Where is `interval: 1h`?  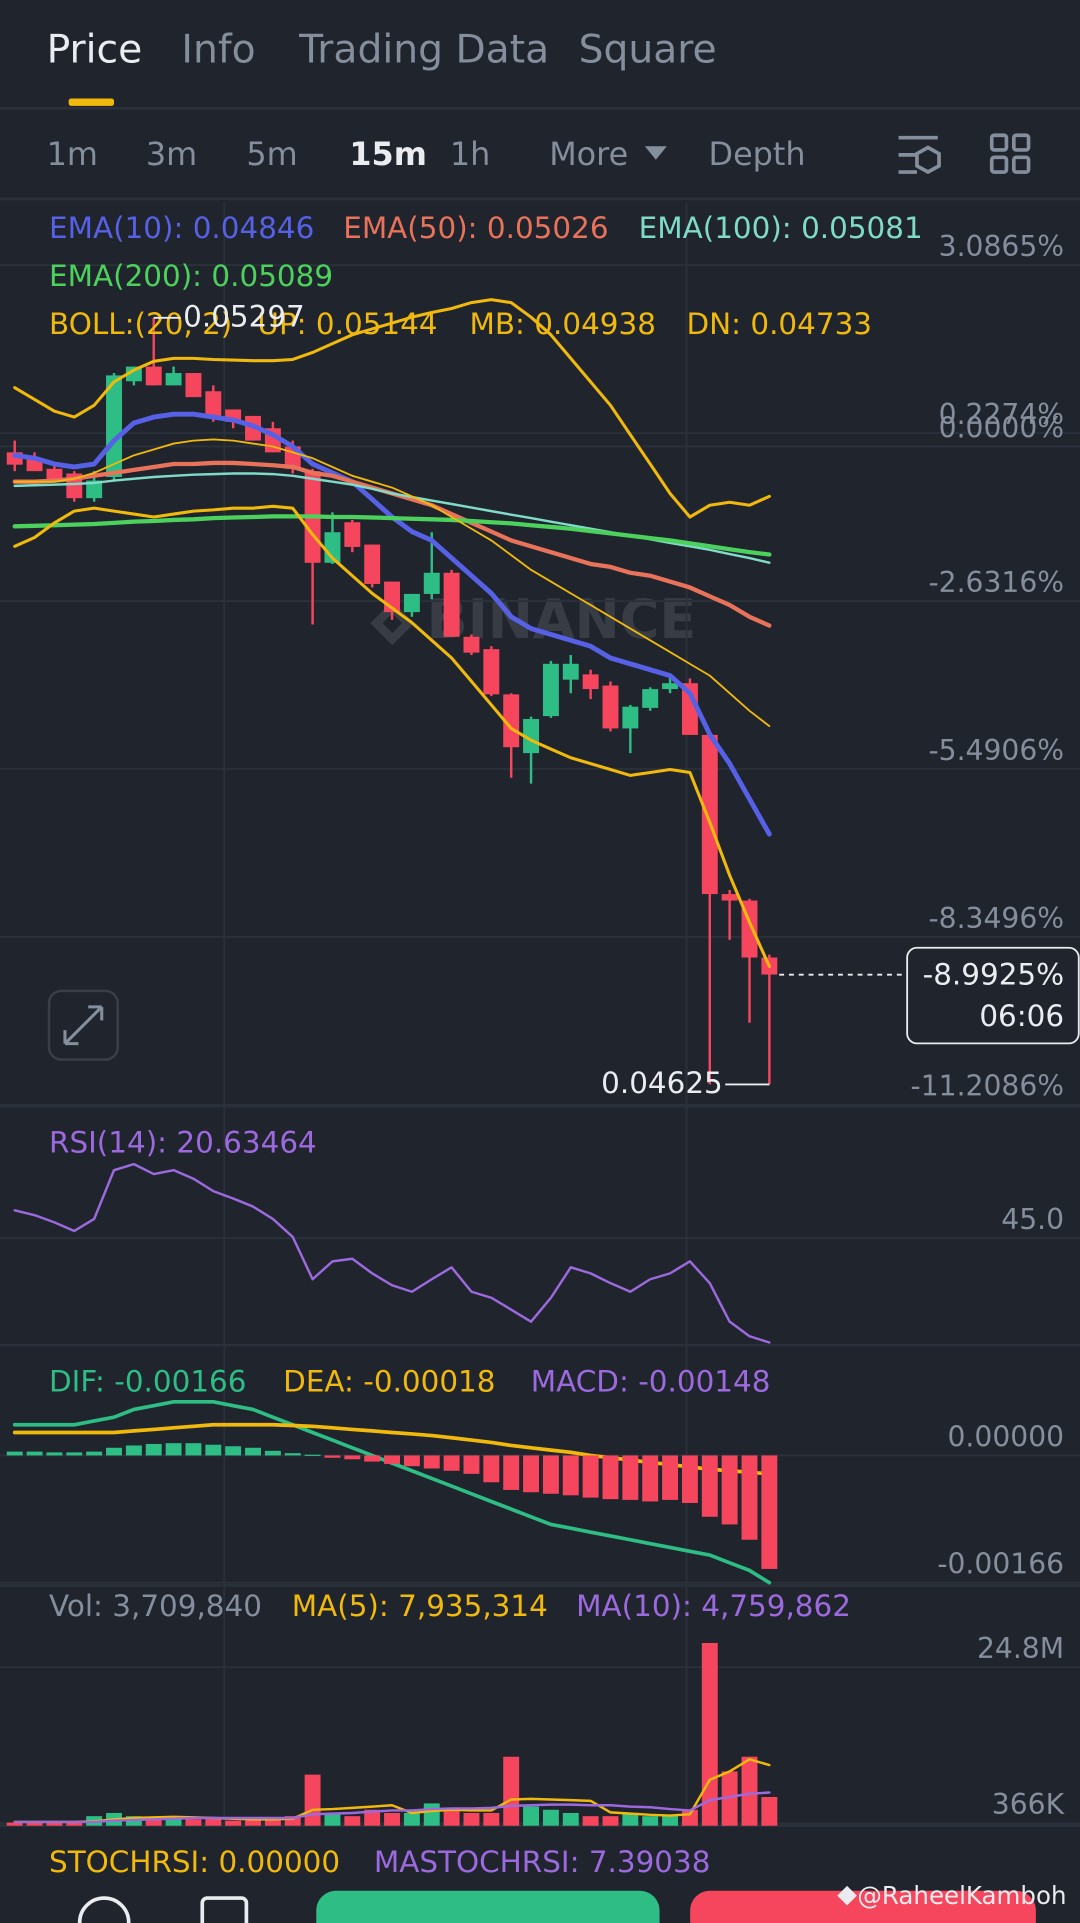
interval: 1h is located at coordinates (470, 154).